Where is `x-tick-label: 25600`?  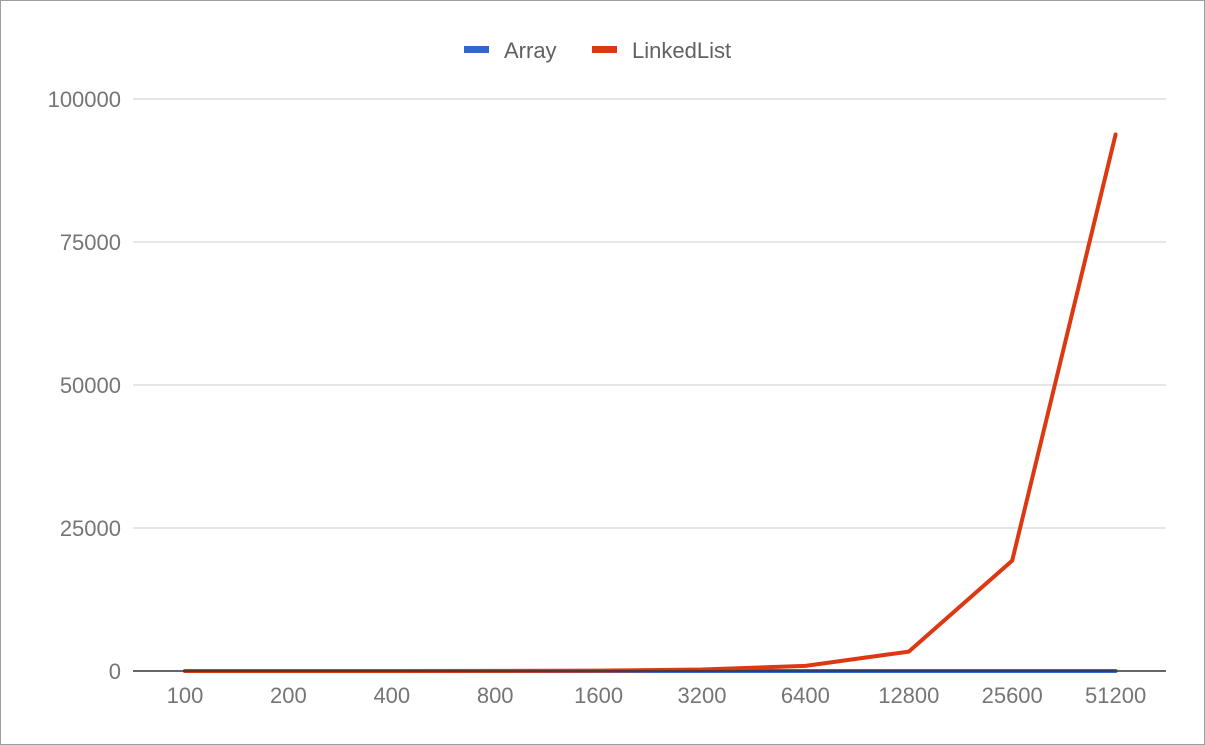
x-tick-label: 25600 is located at coordinates (1012, 695).